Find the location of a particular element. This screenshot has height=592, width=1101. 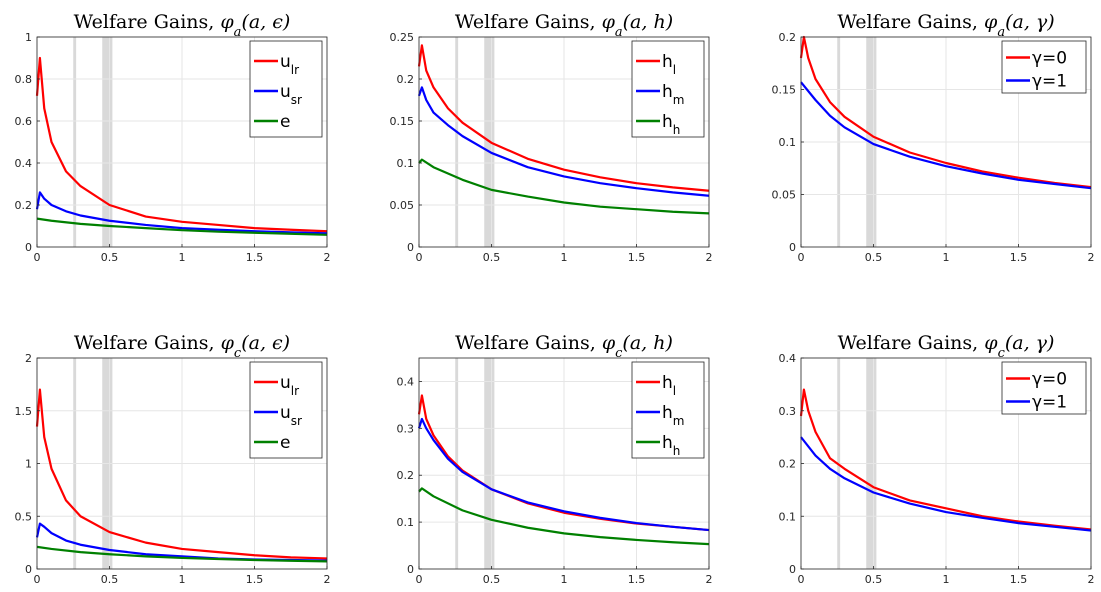

chart-title: Welfare Gains, φc(a, ϵ) is located at coordinates (182, 346).